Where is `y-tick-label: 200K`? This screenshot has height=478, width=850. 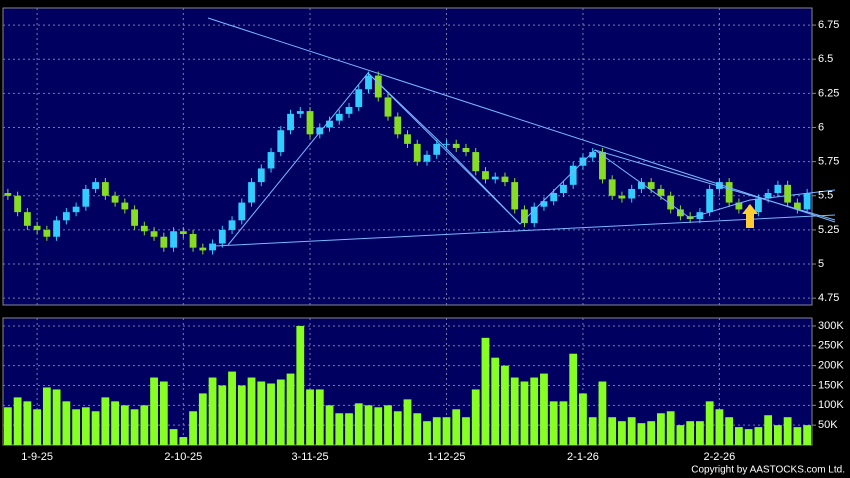 y-tick-label: 200K is located at coordinates (831, 366).